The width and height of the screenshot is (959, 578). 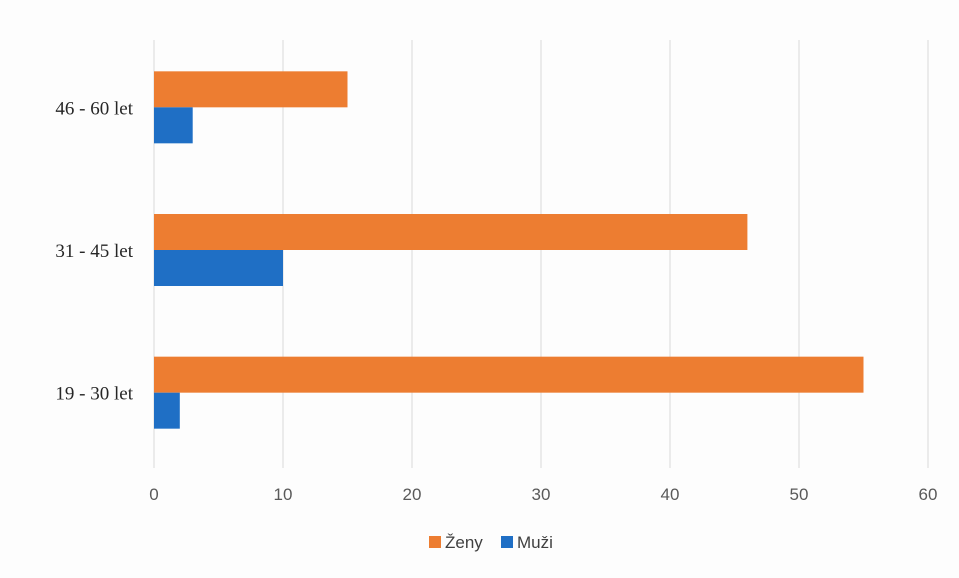 What do you see at coordinates (928, 494) in the screenshot?
I see `x-tick-label: 60` at bounding box center [928, 494].